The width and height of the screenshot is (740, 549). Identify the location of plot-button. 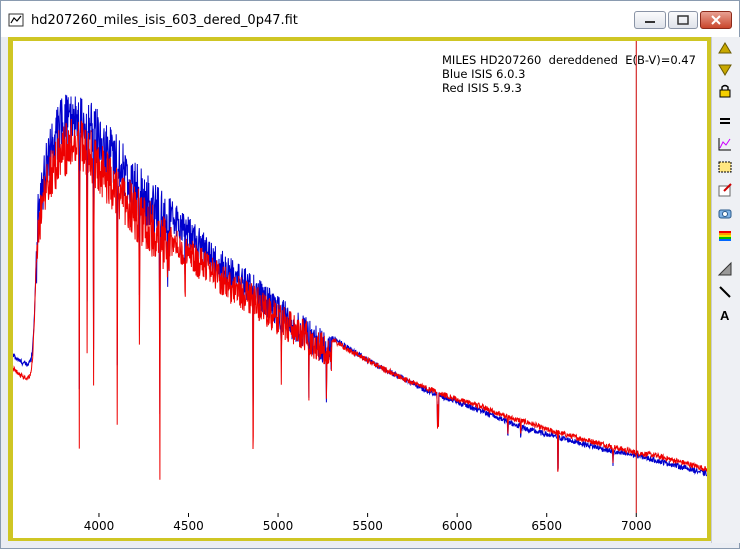
(725, 144).